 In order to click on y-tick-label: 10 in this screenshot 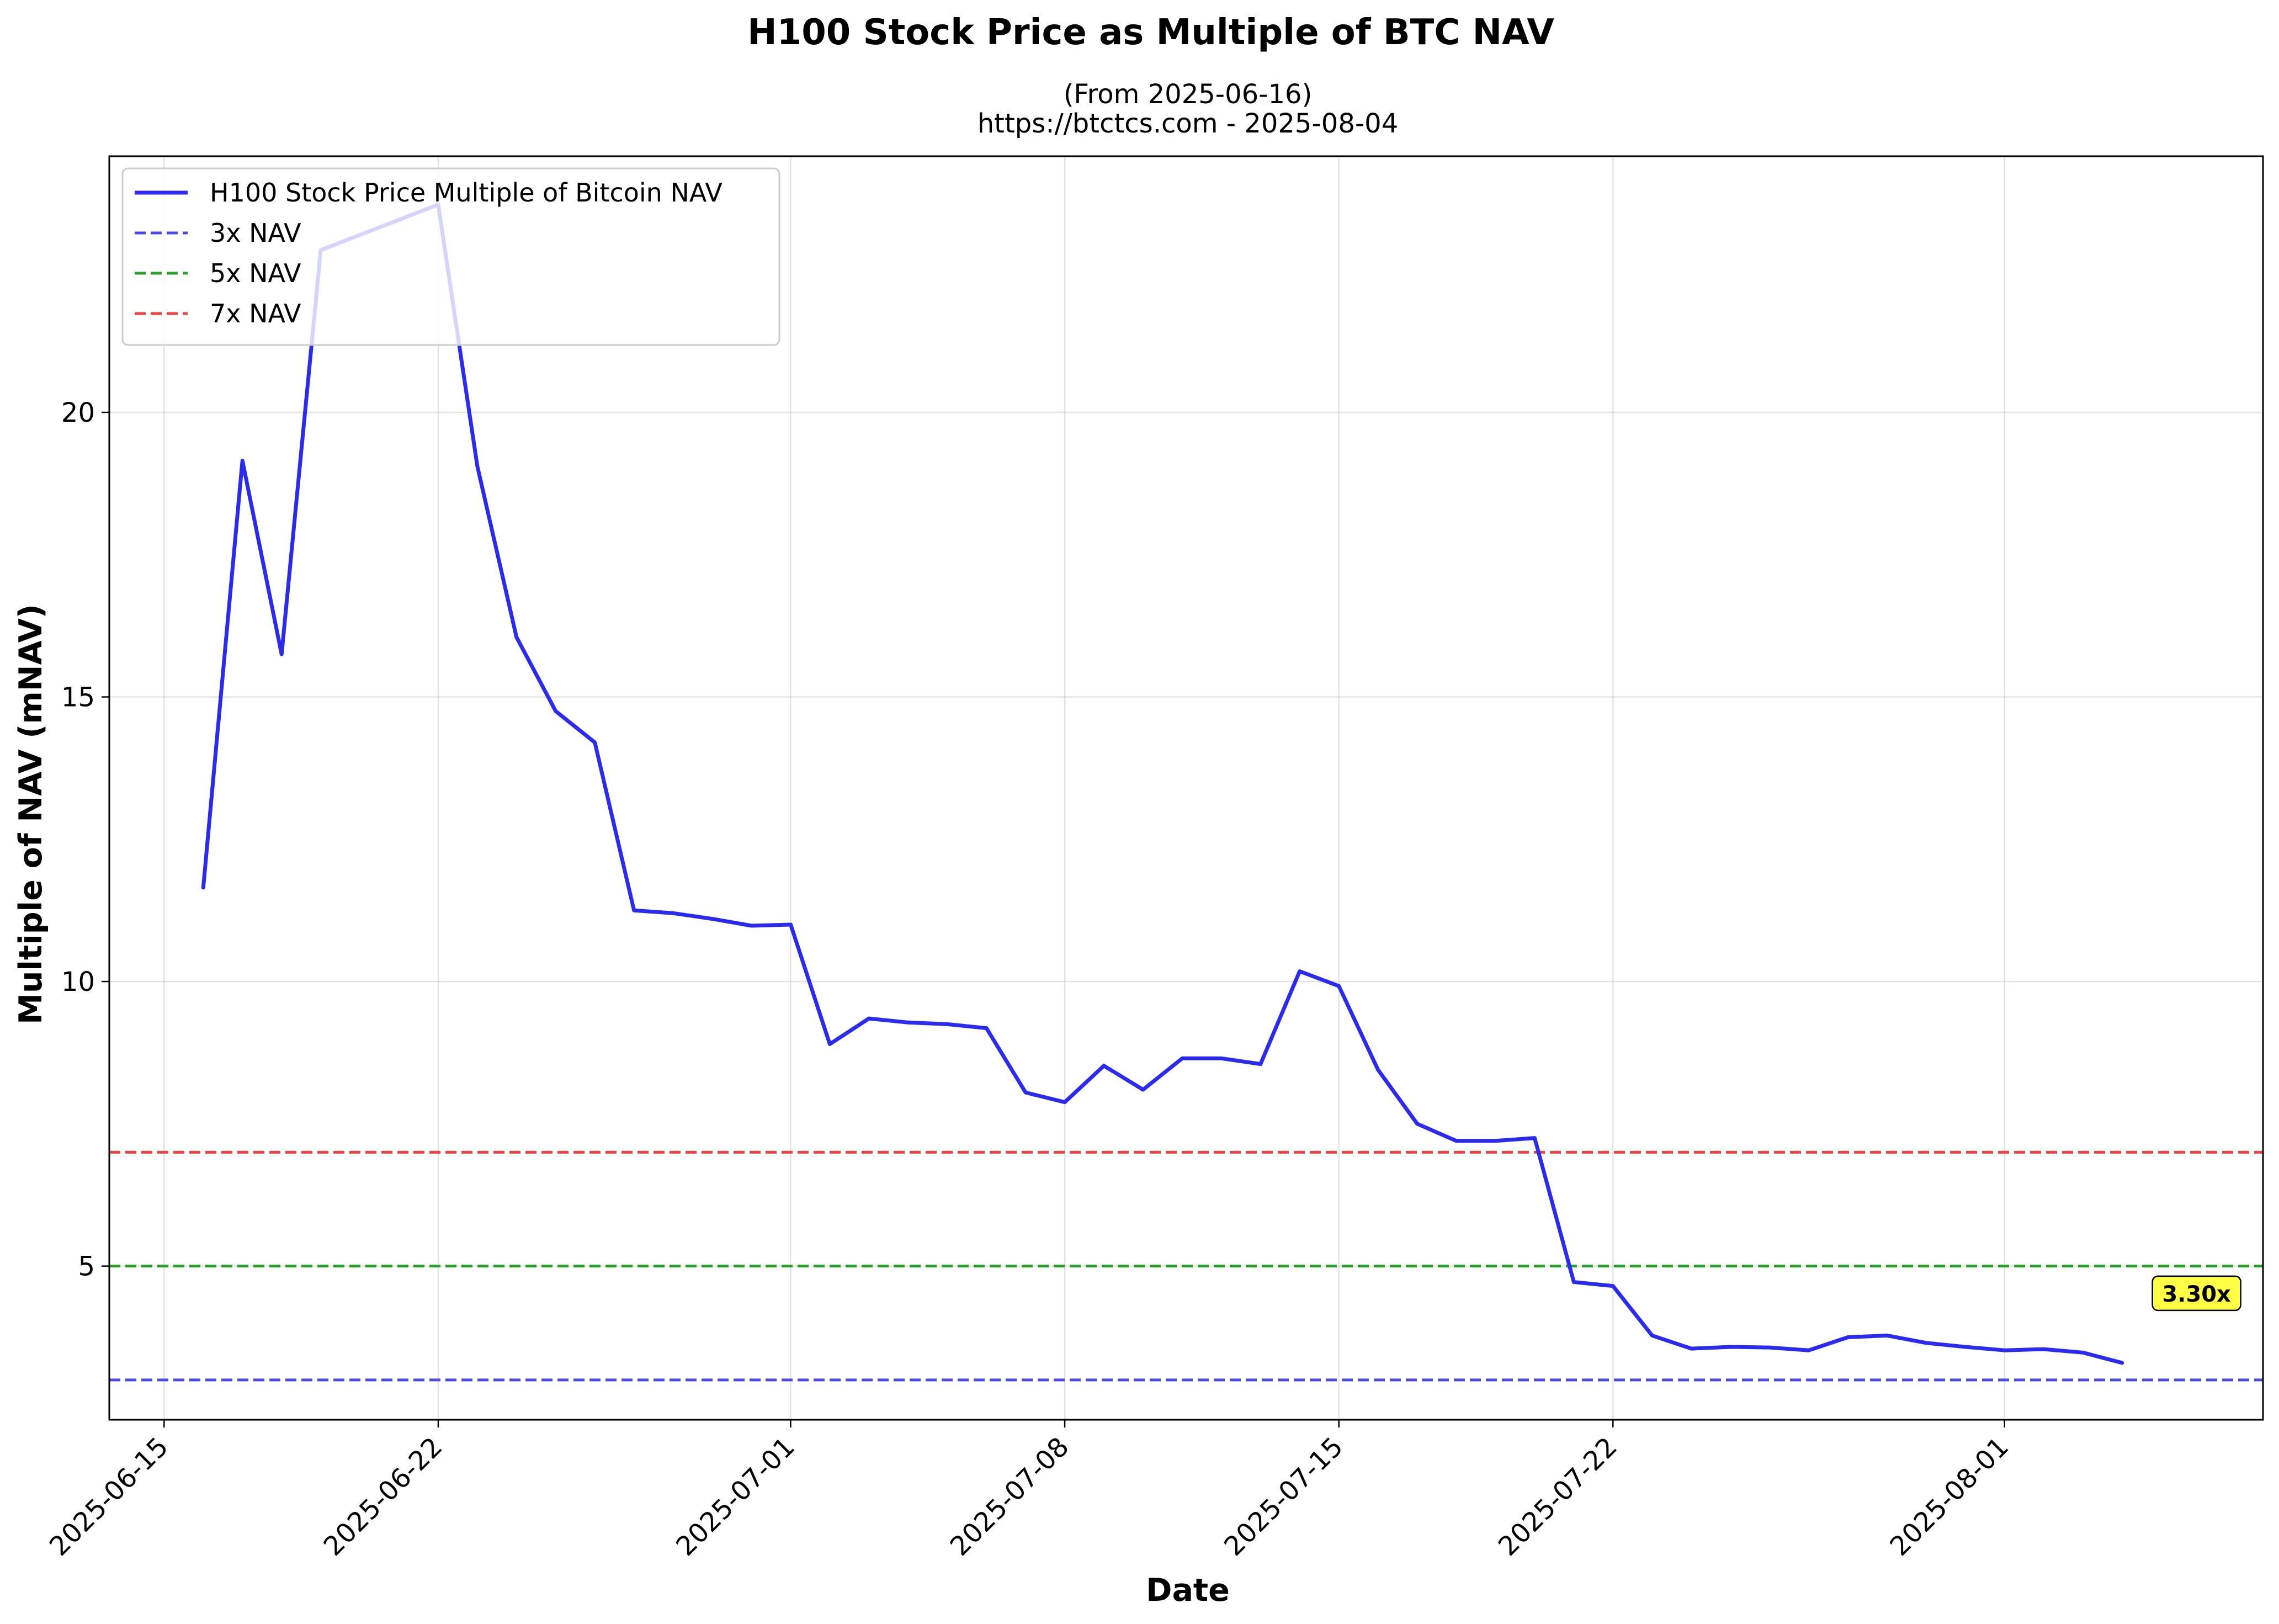, I will do `click(78, 982)`.